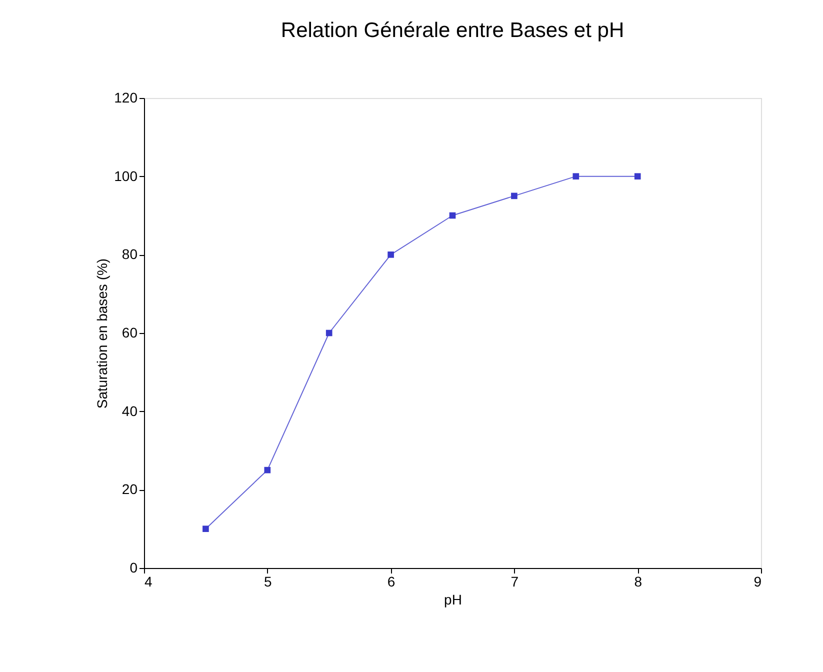 The height and width of the screenshot is (672, 823). Describe the element at coordinates (148, 582) in the screenshot. I see `x-tick-label: 4` at that location.